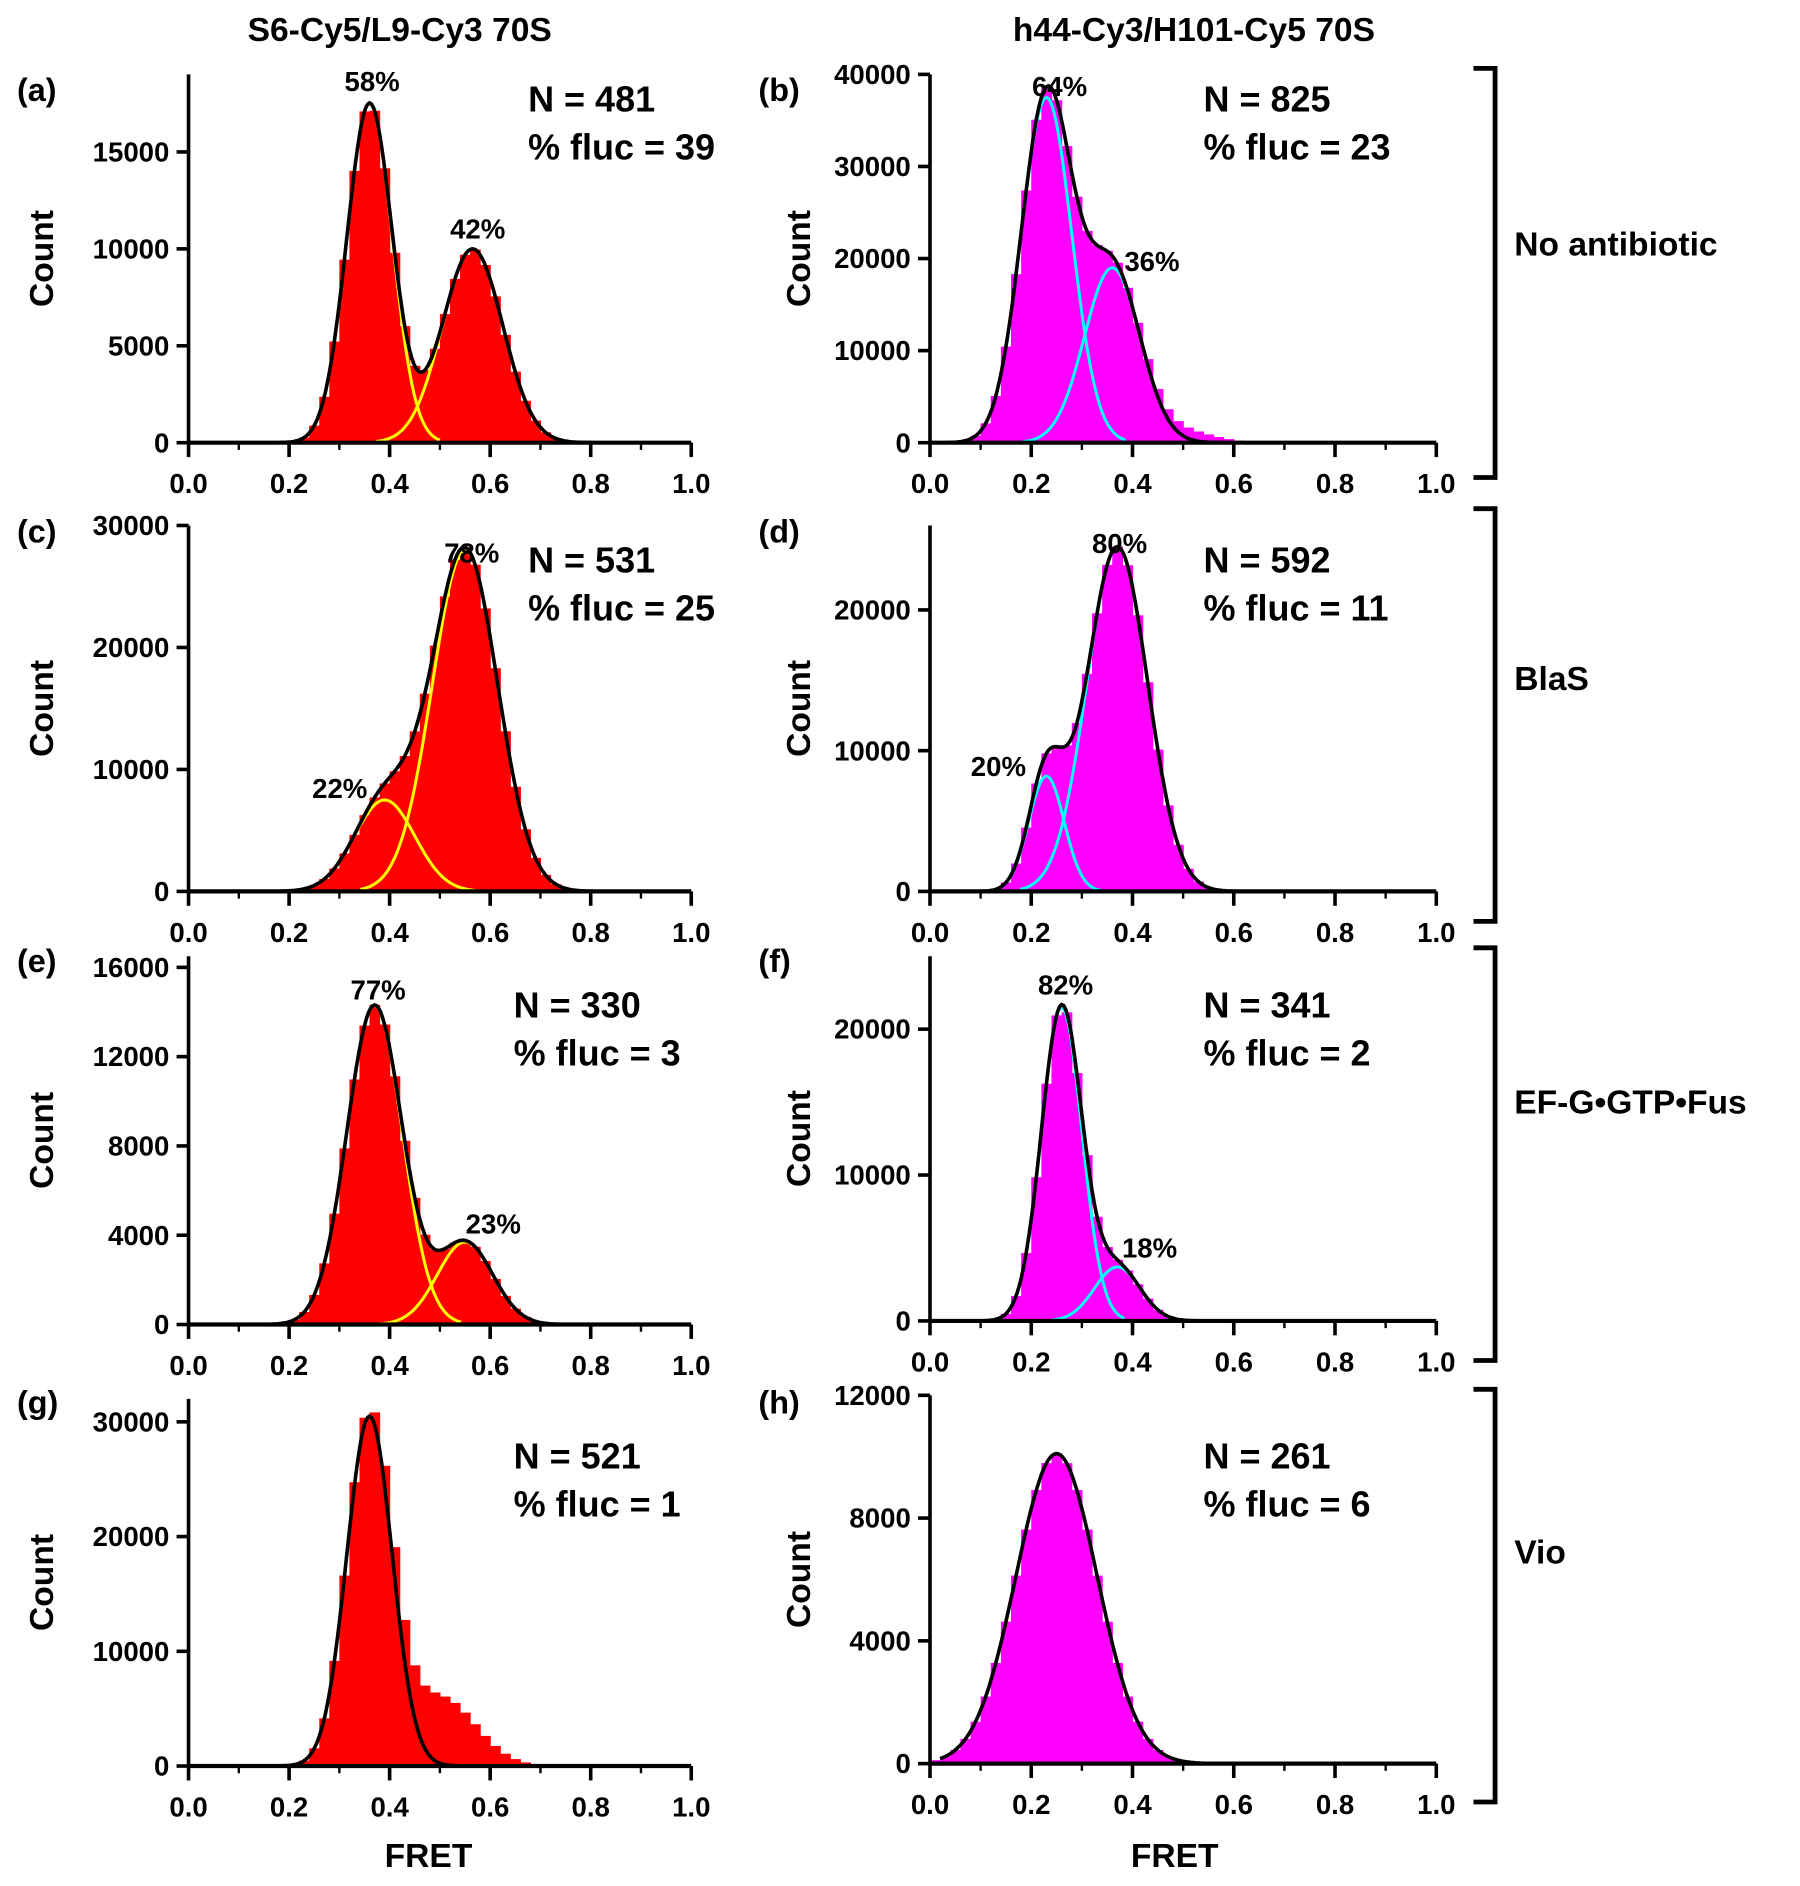  Describe the element at coordinates (577, 1455) in the screenshot. I see `n-count-label: N = 521` at that location.